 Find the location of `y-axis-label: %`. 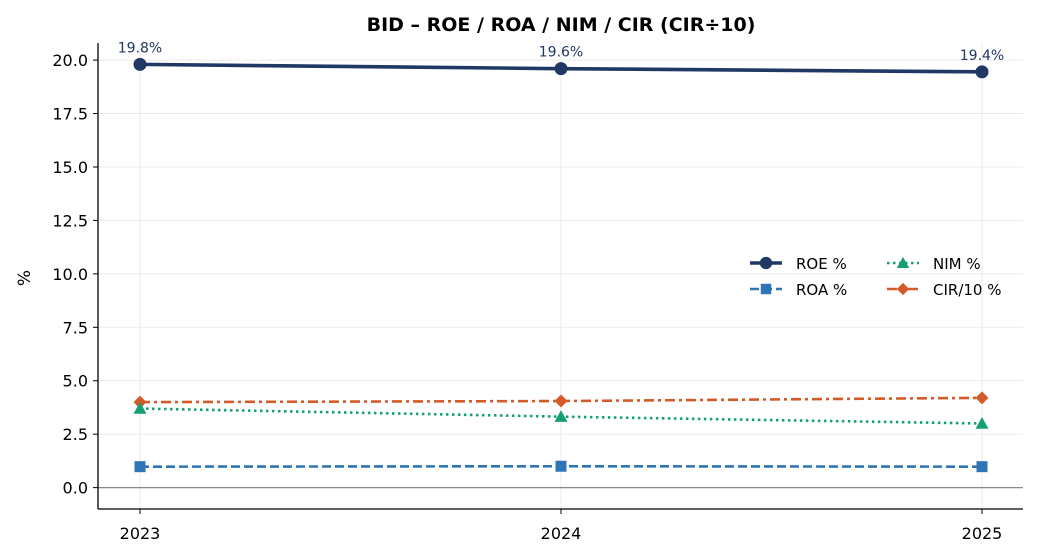

y-axis-label: % is located at coordinates (25, 278).